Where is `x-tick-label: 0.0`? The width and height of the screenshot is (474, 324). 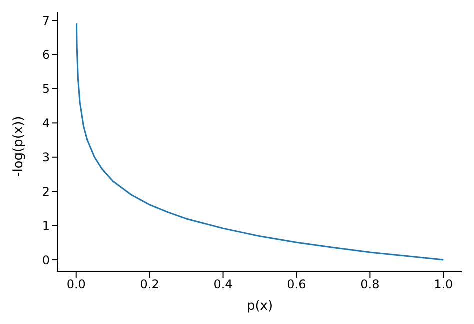 x-tick-label: 0.0 is located at coordinates (76, 285).